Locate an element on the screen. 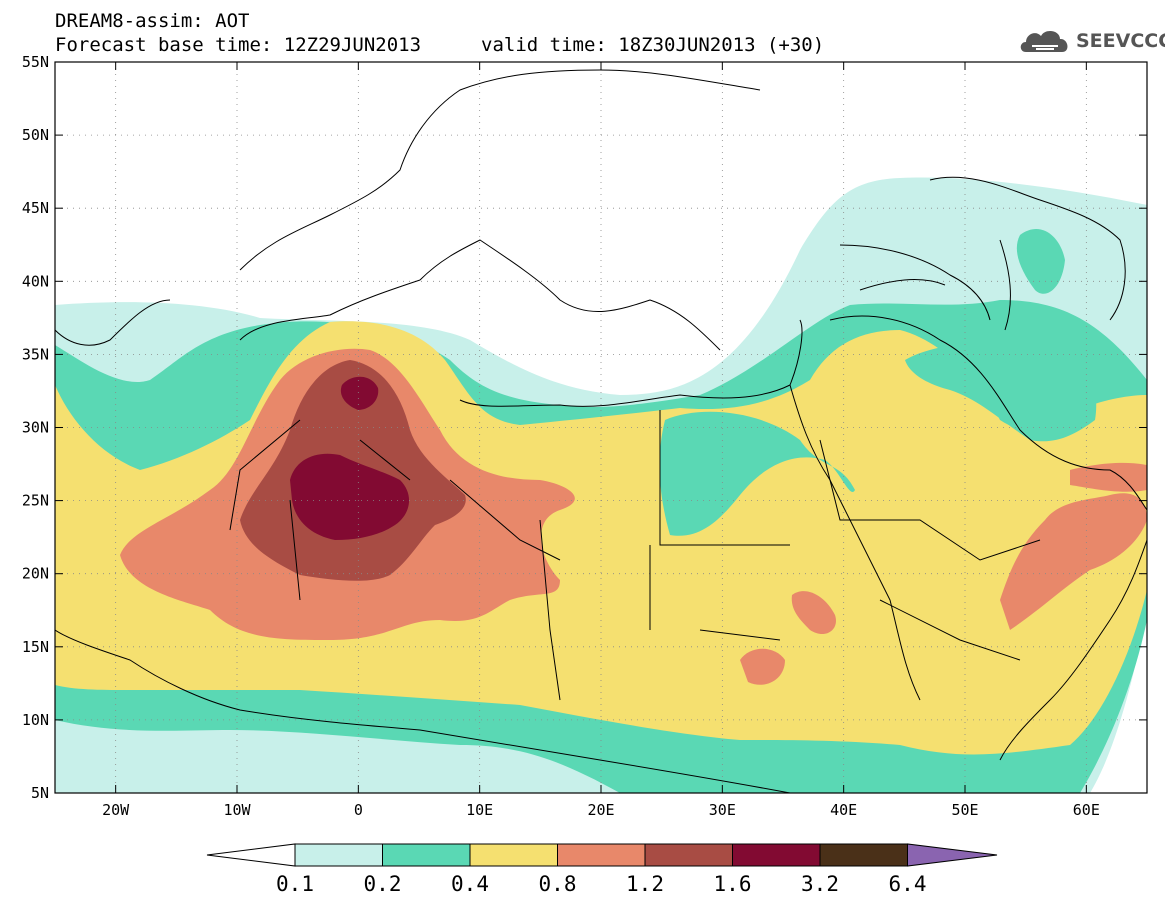 This screenshot has width=1165, height=905. lon-label: 0 is located at coordinates (358, 810).